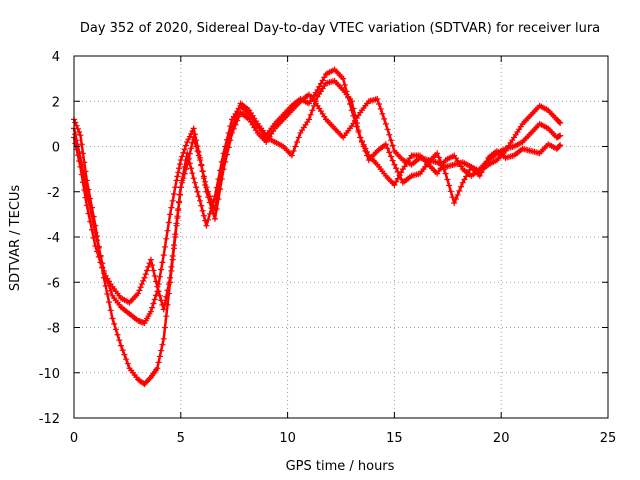 The image size is (640, 480). Describe the element at coordinates (53, 283) in the screenshot. I see `y-tick-label: -6` at that location.